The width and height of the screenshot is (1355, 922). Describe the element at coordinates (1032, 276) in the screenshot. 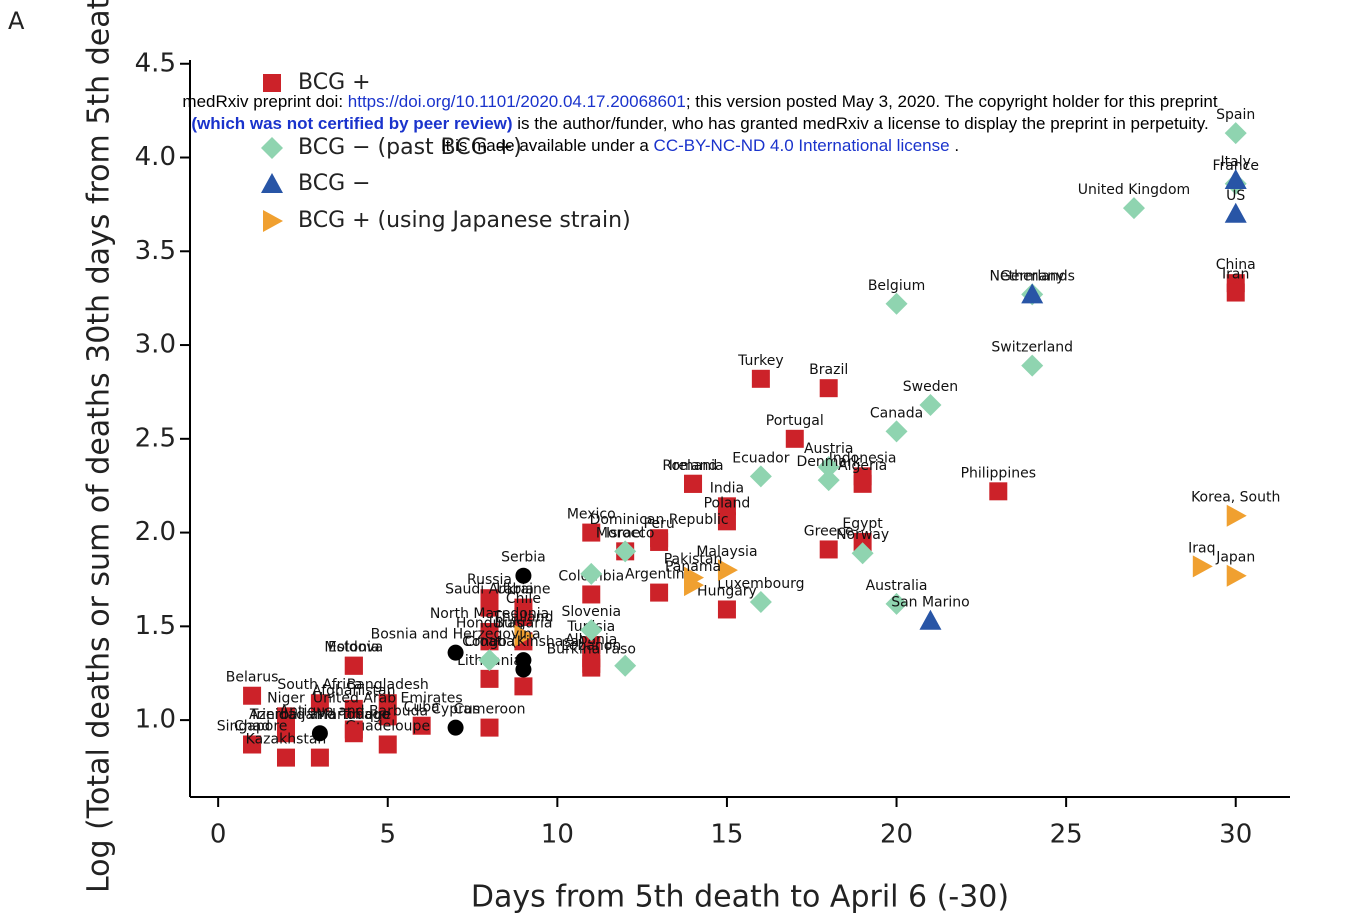

I see `point-label: Netherlands` at that location.